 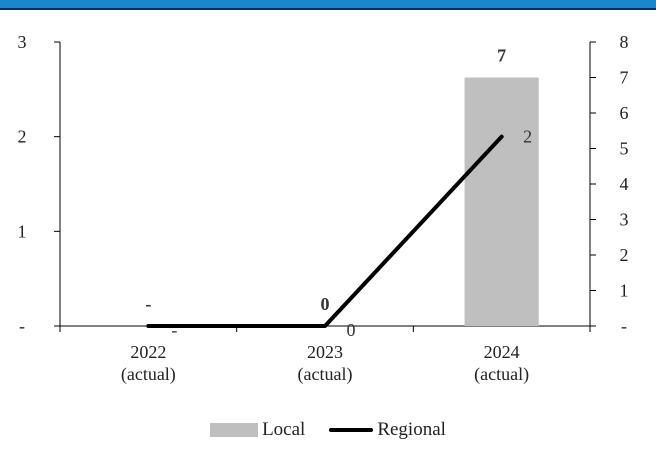 What do you see at coordinates (22, 326) in the screenshot?
I see `left-axis-tick-label: -` at bounding box center [22, 326].